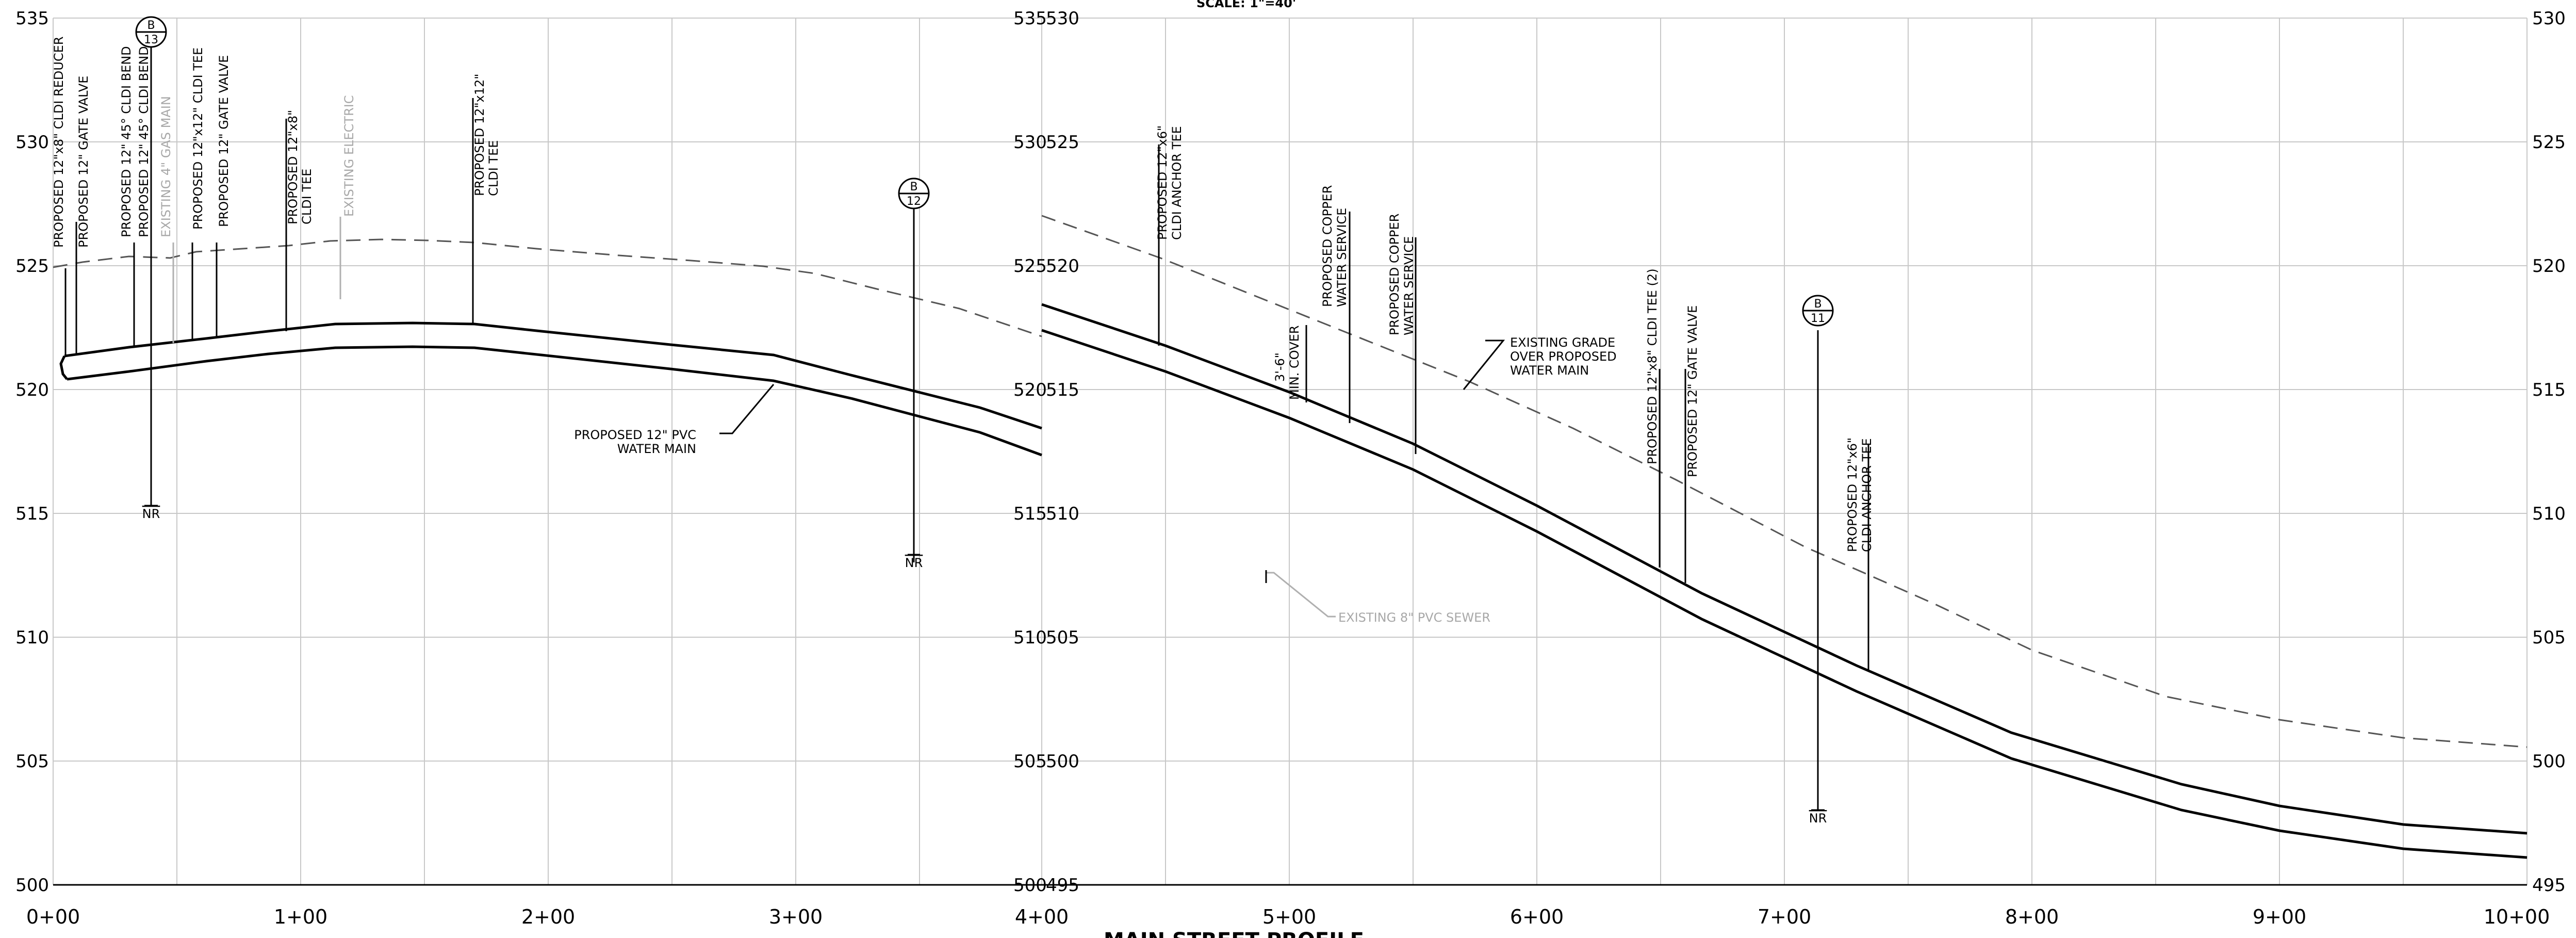  Describe the element at coordinates (151, 40) in the screenshot. I see `bubble-bottom: 13` at that location.